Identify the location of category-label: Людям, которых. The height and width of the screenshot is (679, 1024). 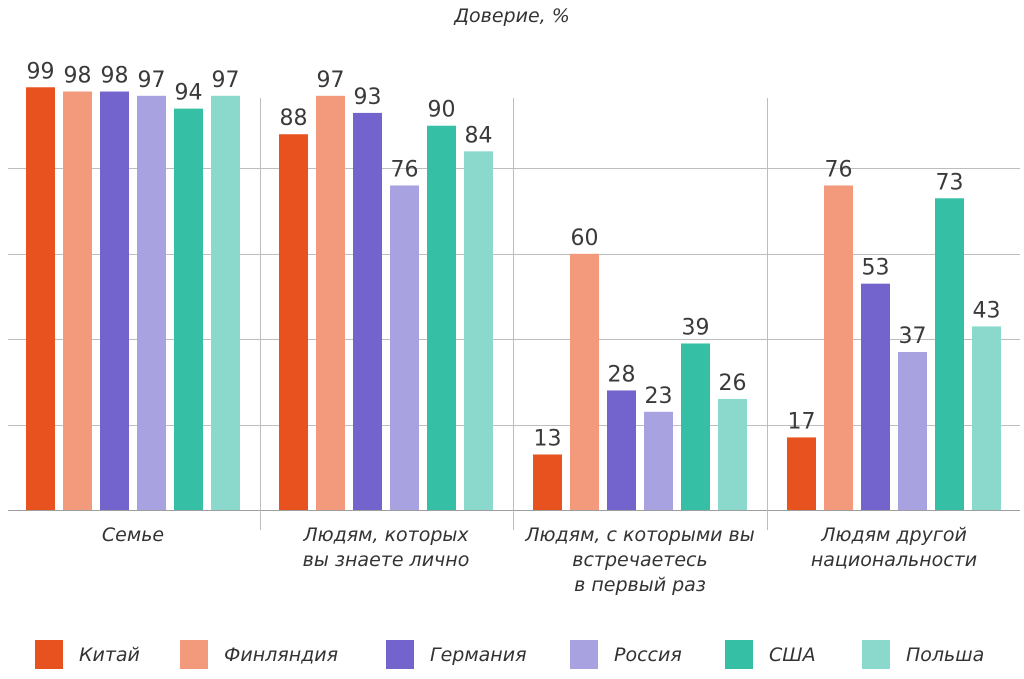
(385, 535).